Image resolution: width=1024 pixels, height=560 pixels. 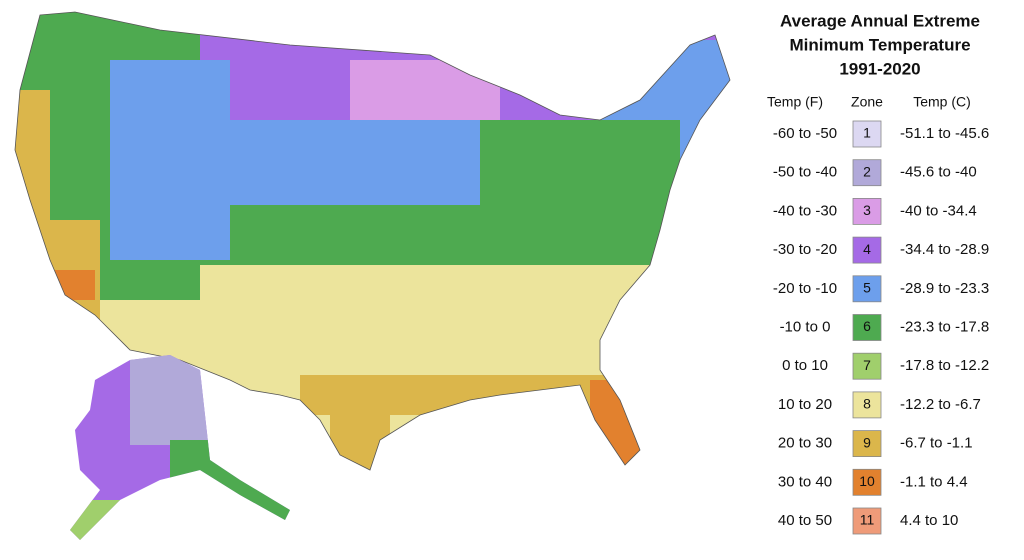 I want to click on temp-c: -6.7 to -1.1, so click(x=936, y=443).